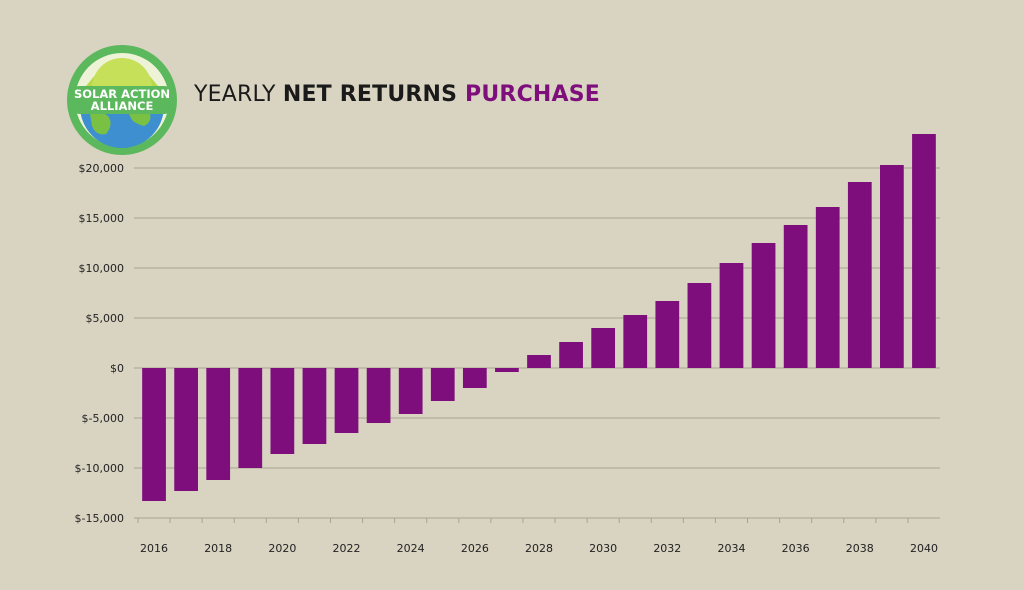 This screenshot has width=1024, height=590. What do you see at coordinates (154, 548) in the screenshot?
I see `x-tick-label: 2016` at bounding box center [154, 548].